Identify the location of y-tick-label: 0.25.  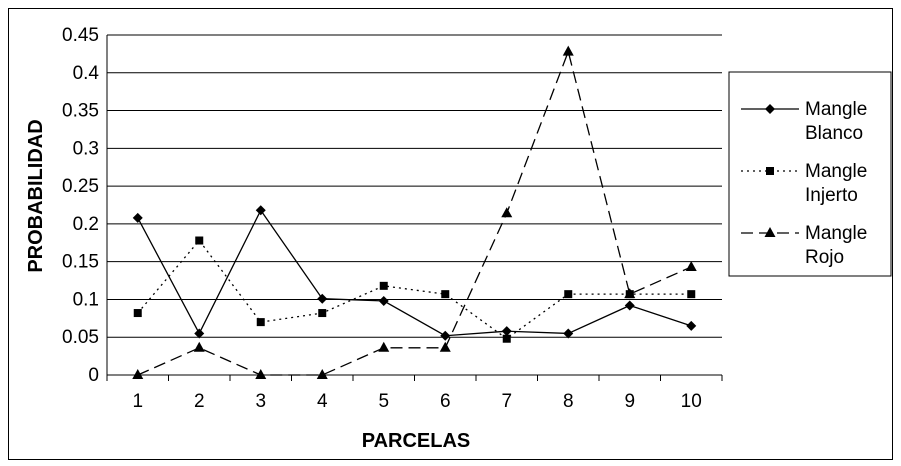
(80, 186).